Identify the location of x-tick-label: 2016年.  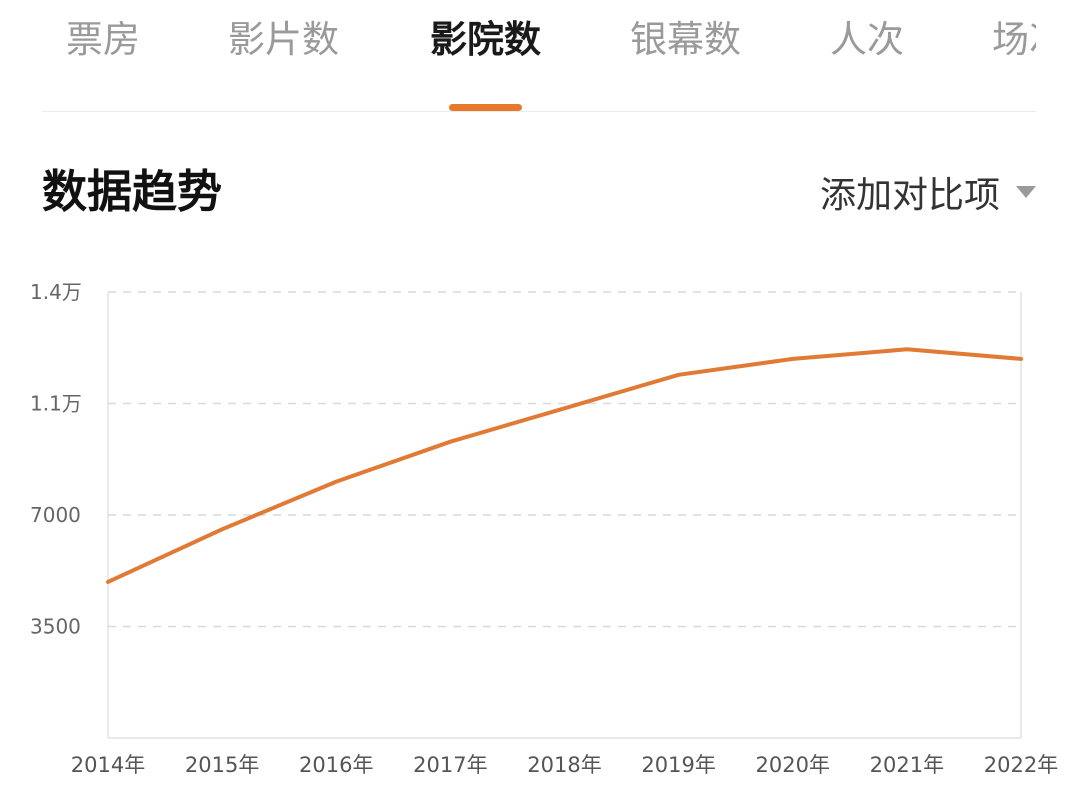
(336, 765).